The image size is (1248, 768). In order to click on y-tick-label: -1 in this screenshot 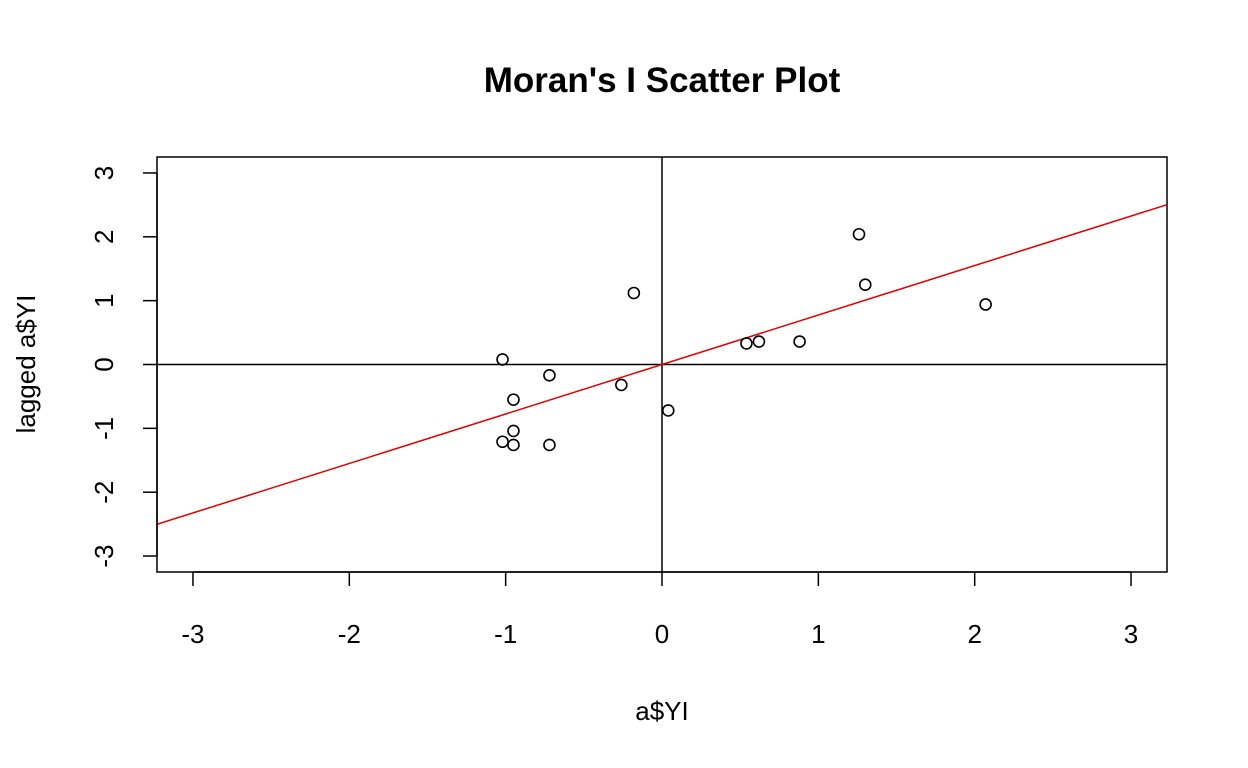, I will do `click(104, 428)`.